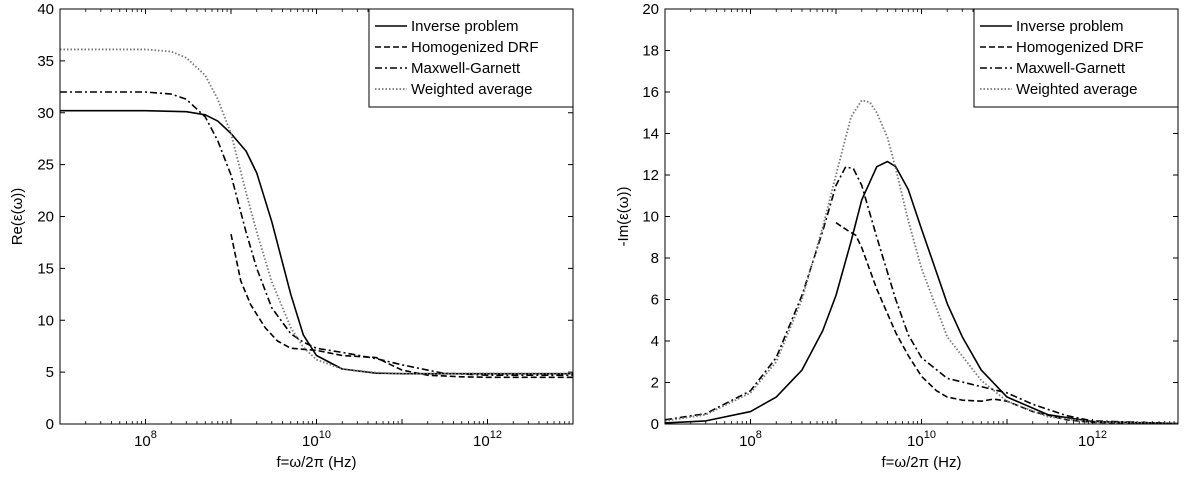 Image resolution: width=1185 pixels, height=477 pixels. I want to click on y-axis-label: -Im(ε(ω)), so click(623, 216).